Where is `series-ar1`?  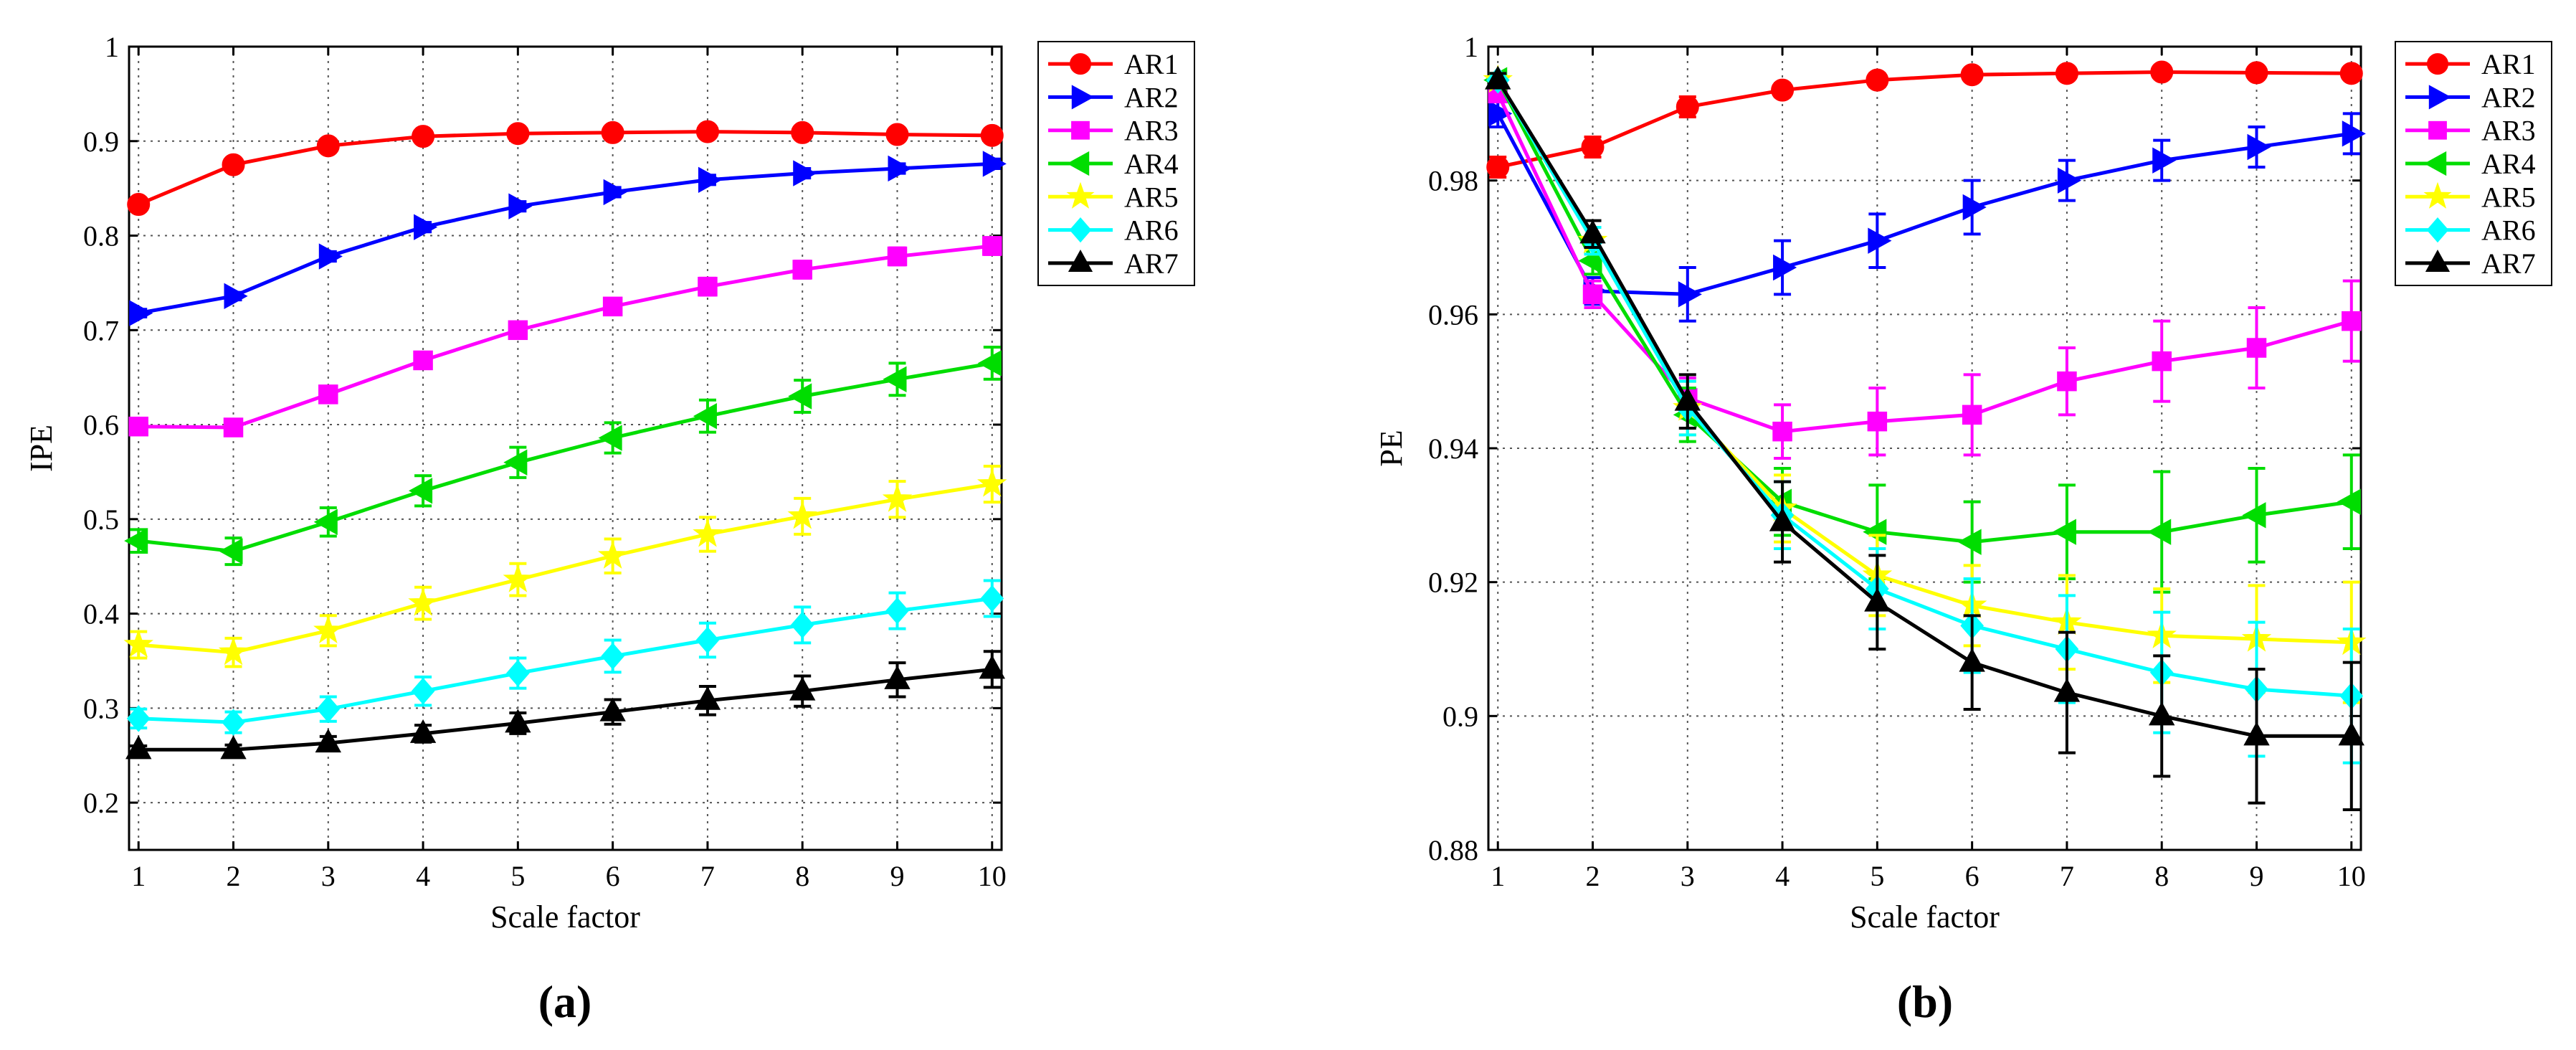
series-ar1 is located at coordinates (1924, 119).